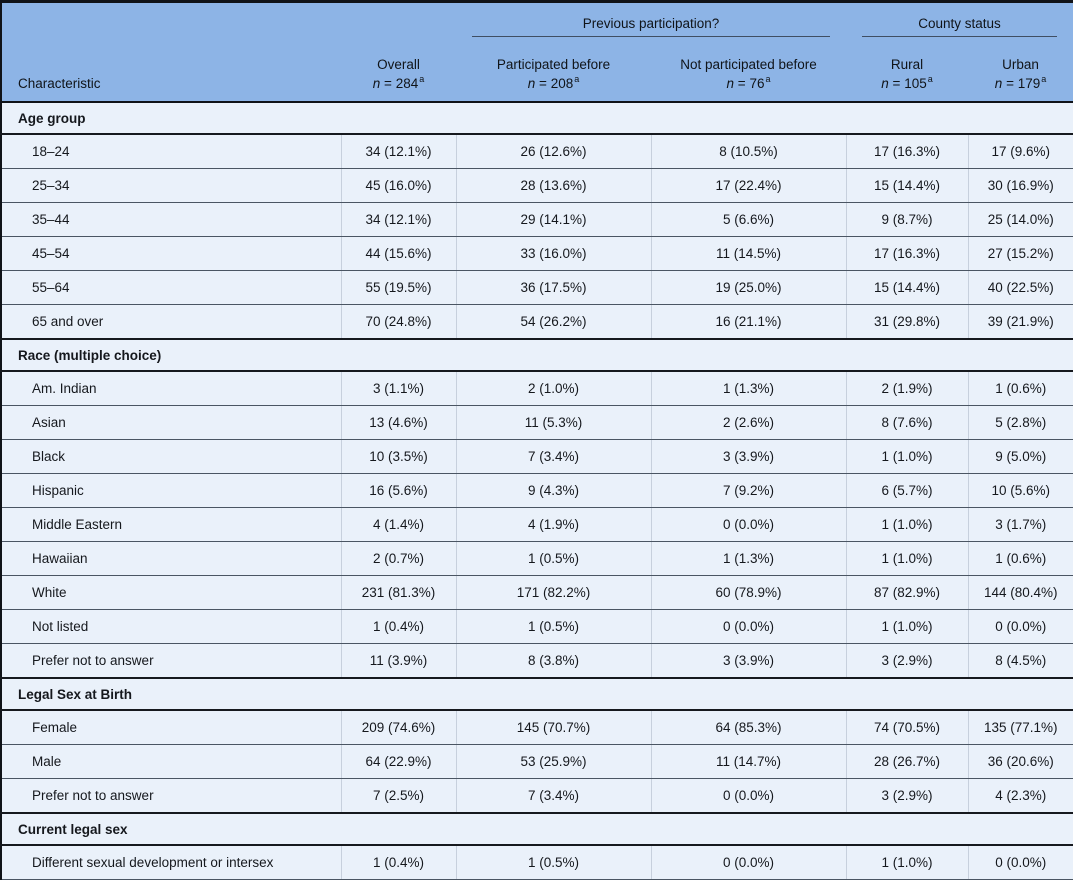  I want to click on table-cell: 8 (7.6%), so click(907, 422).